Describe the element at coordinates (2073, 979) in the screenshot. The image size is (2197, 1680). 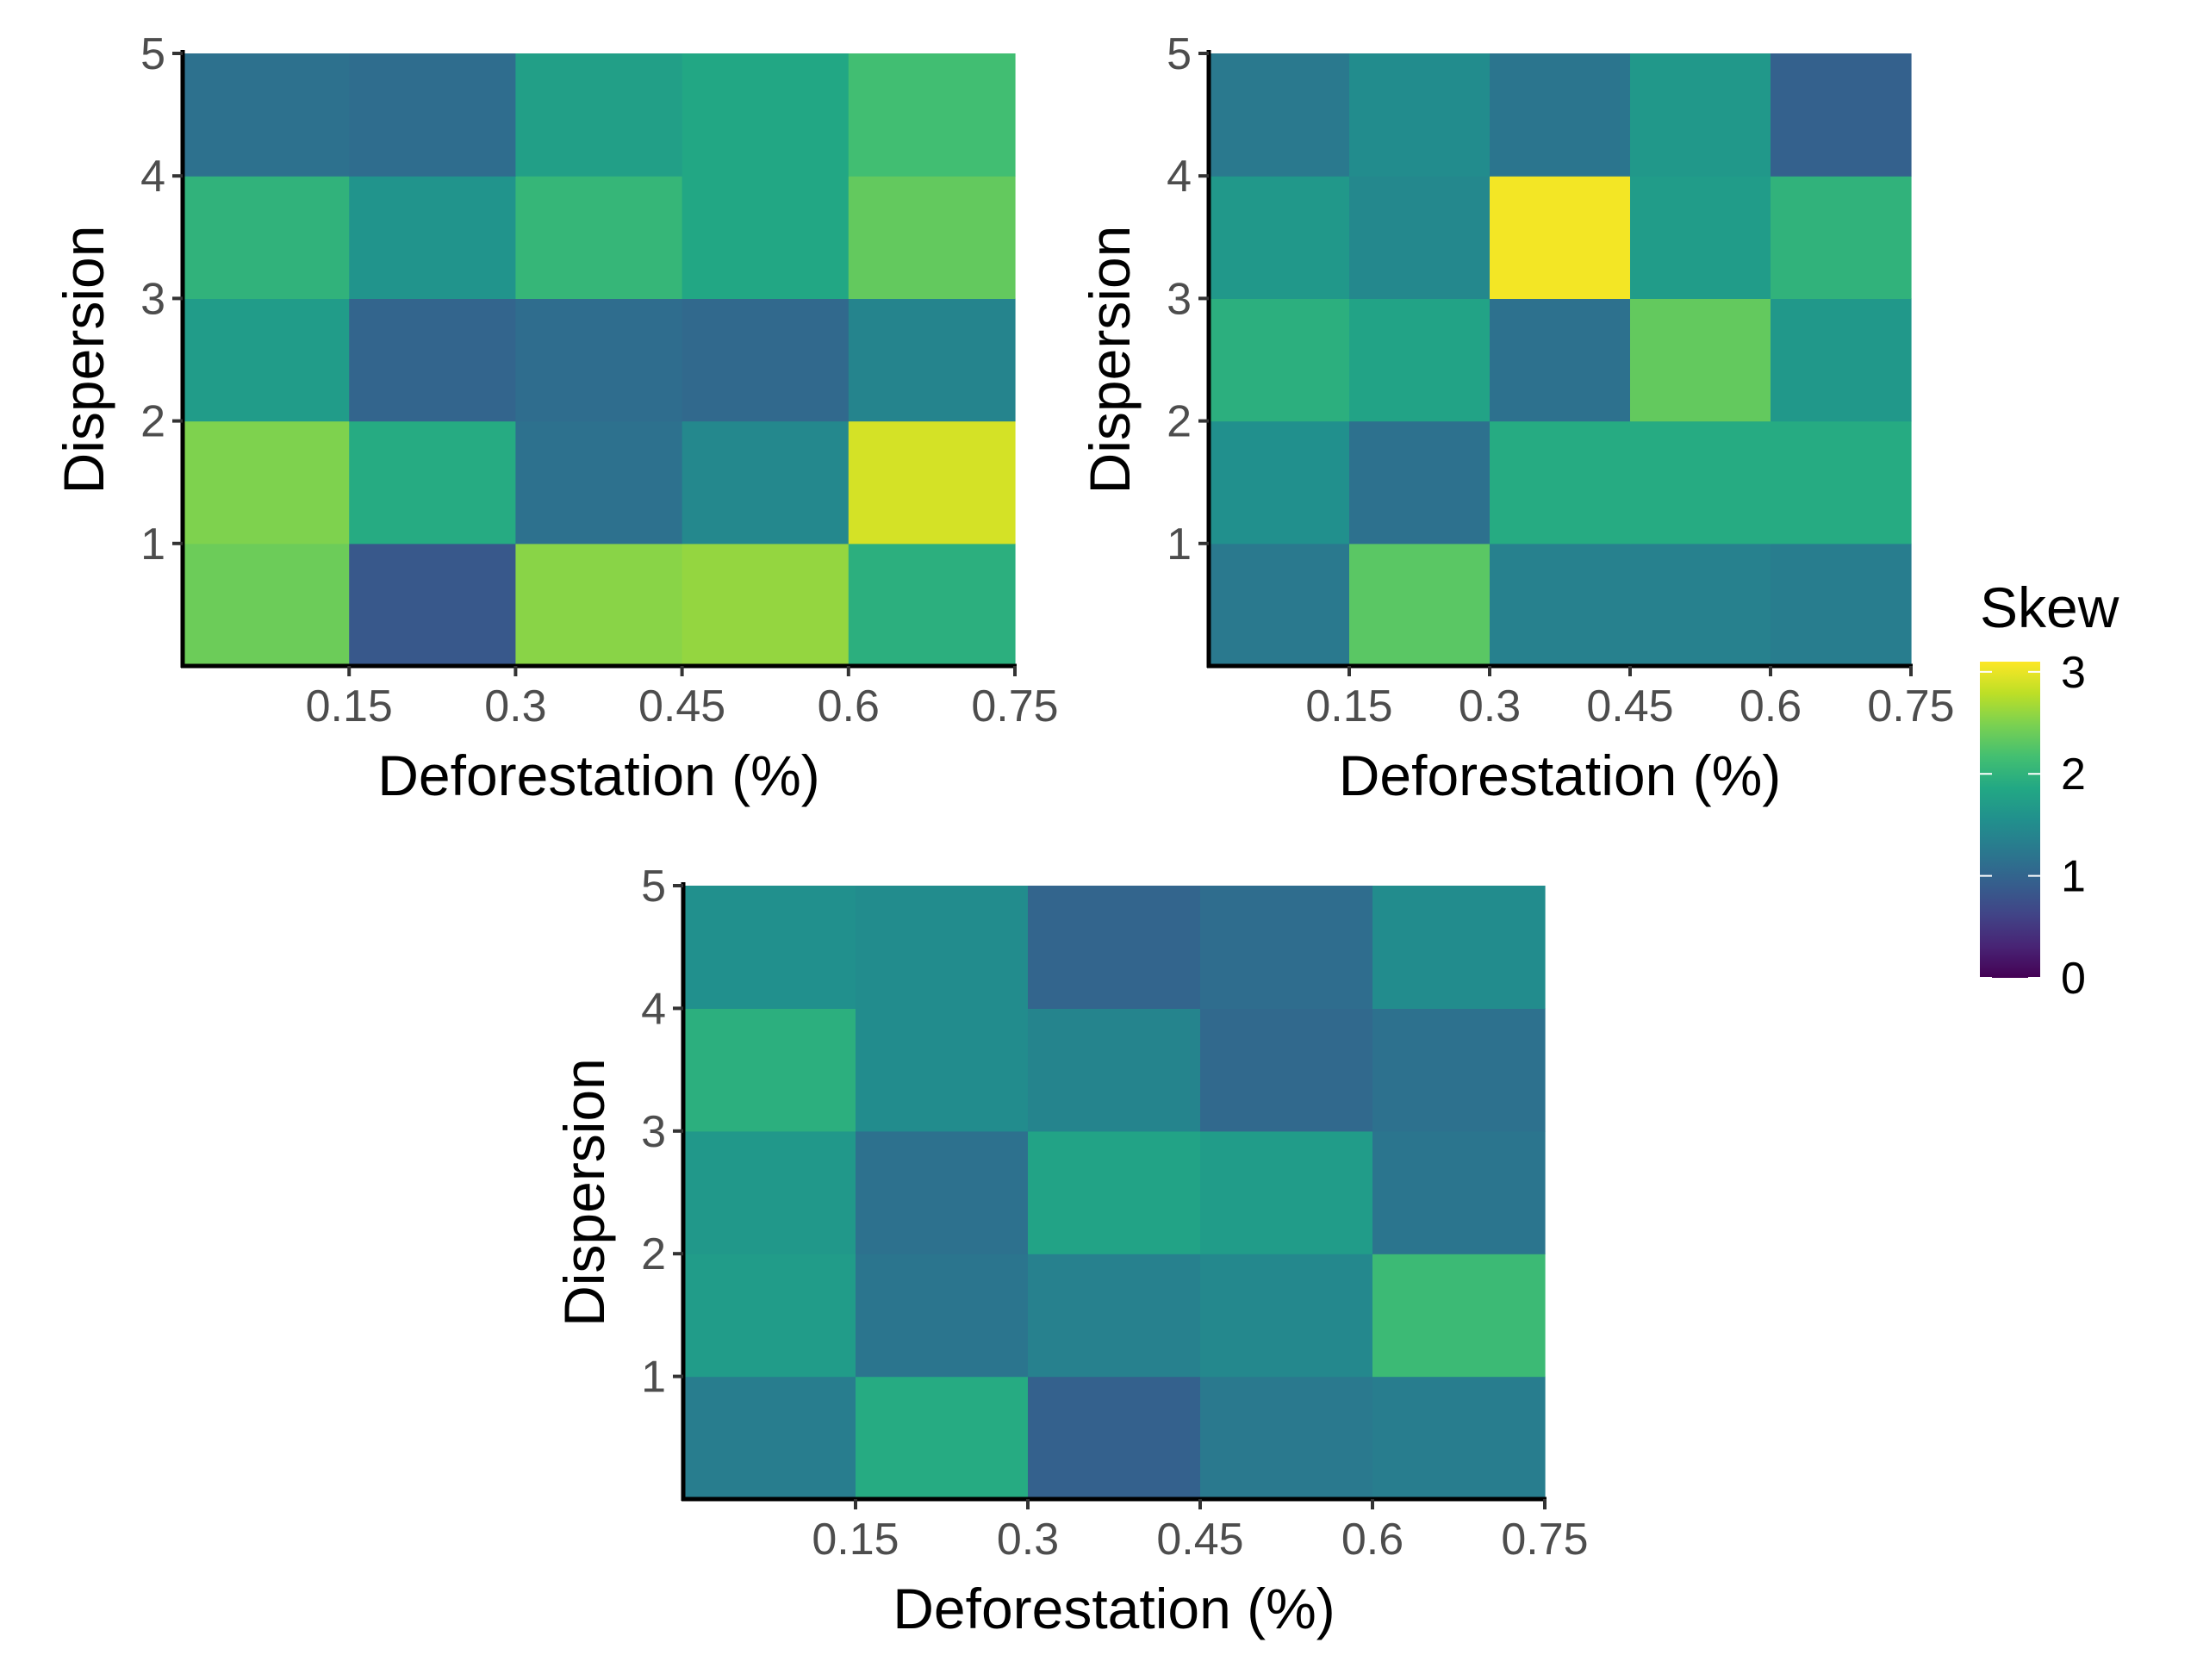
I see `legend-tick-label: 0` at that location.